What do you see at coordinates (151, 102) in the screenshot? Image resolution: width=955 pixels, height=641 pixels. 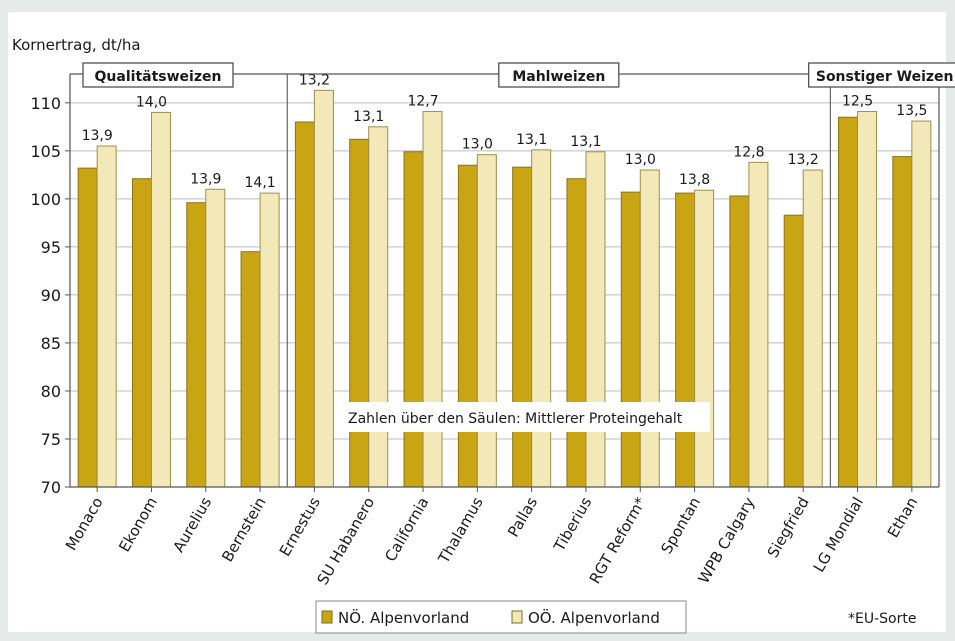 I see `data-label: 14,0` at bounding box center [151, 102].